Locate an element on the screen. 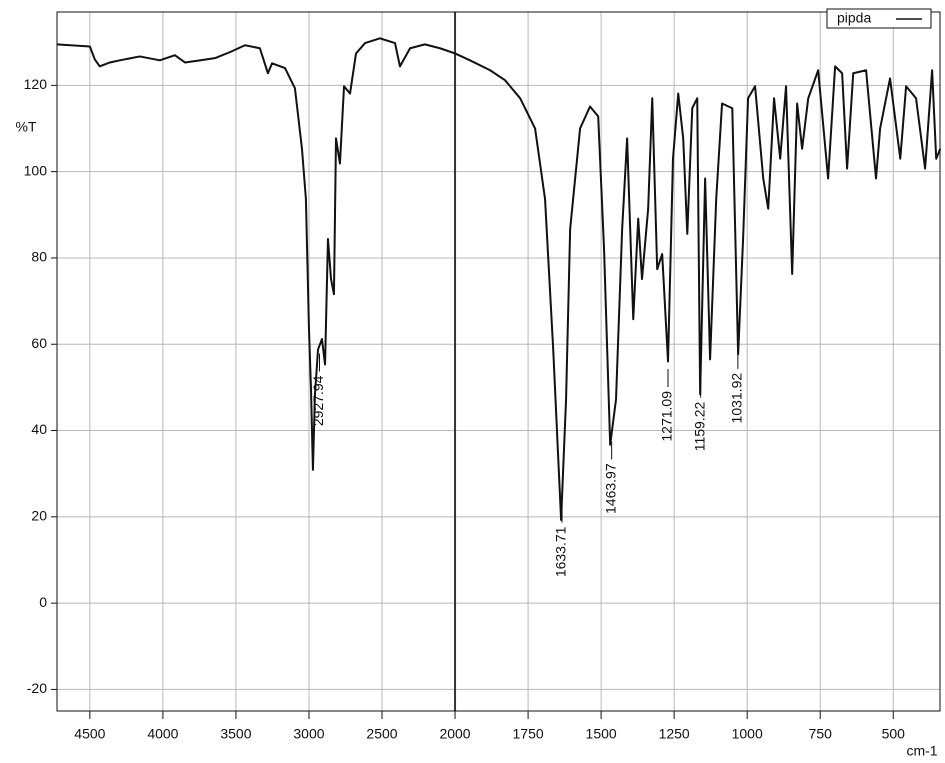 The width and height of the screenshot is (945, 763). x-tick-label: 750 is located at coordinates (821, 734).